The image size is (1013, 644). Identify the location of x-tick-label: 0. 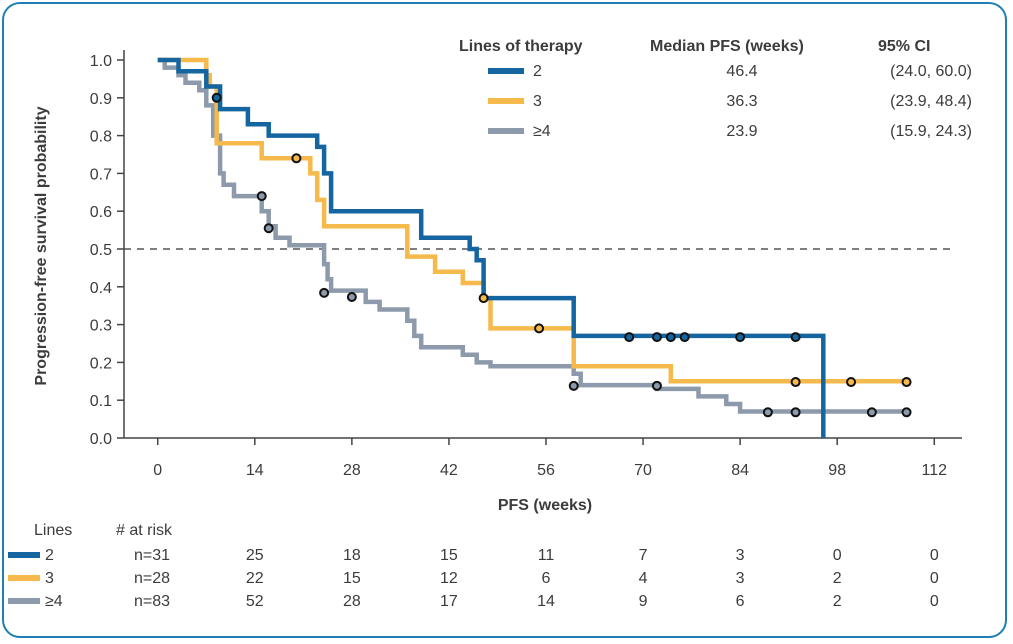
(157, 470).